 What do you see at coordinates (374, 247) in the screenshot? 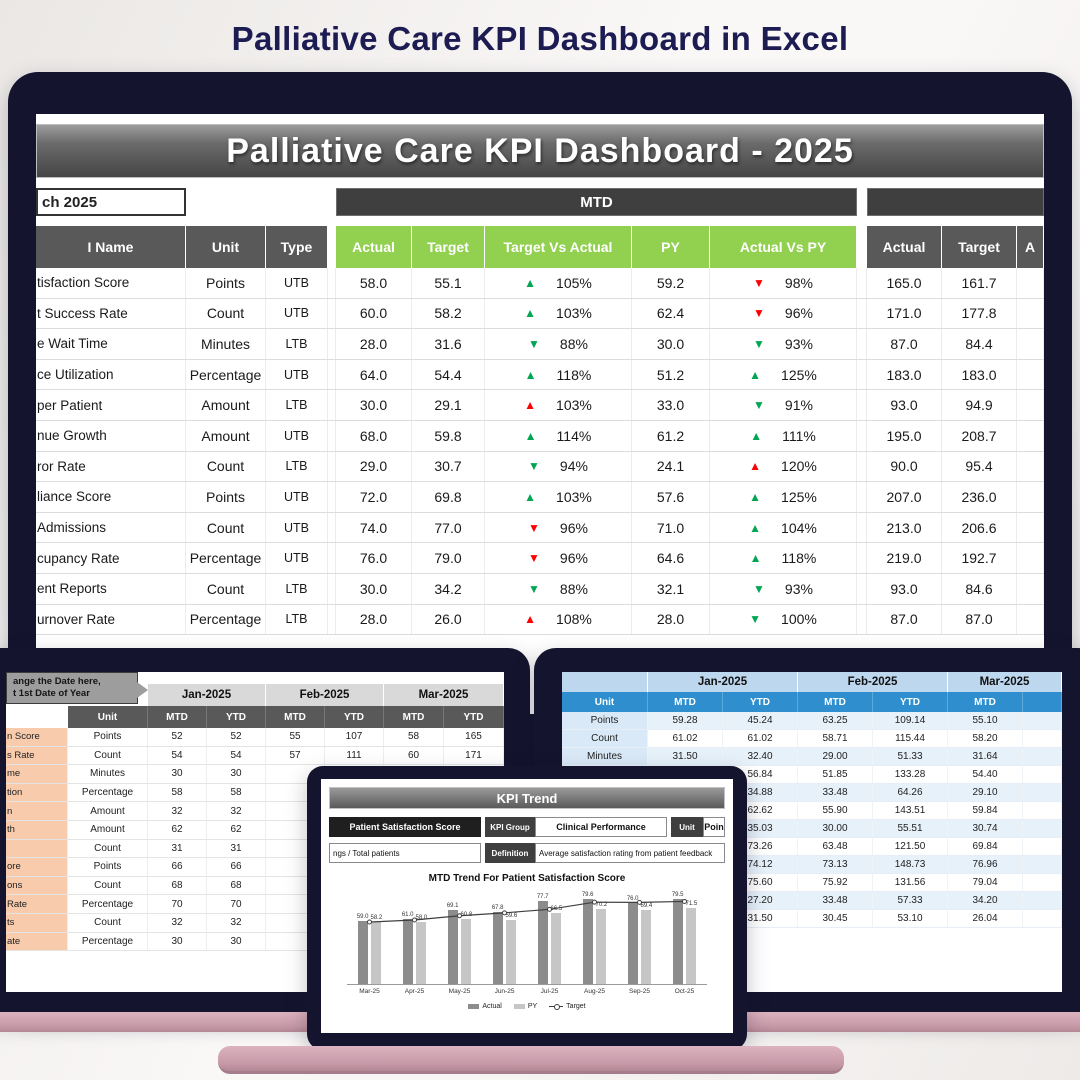
I see `col-mtd-actual: Actual` at bounding box center [374, 247].